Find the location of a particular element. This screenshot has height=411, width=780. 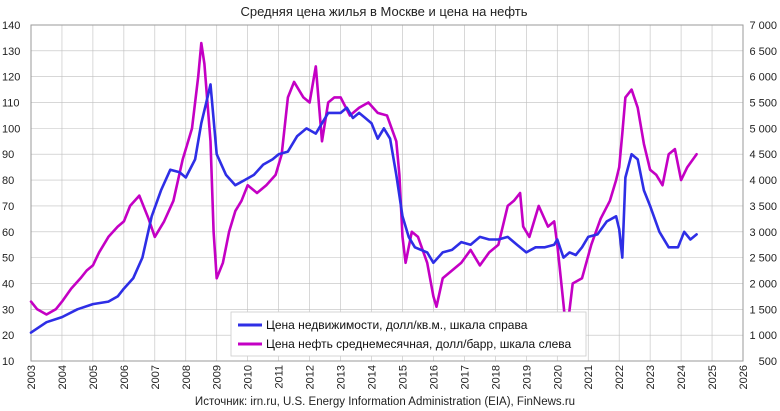

x-tick-label: 2010 is located at coordinates (249, 377).